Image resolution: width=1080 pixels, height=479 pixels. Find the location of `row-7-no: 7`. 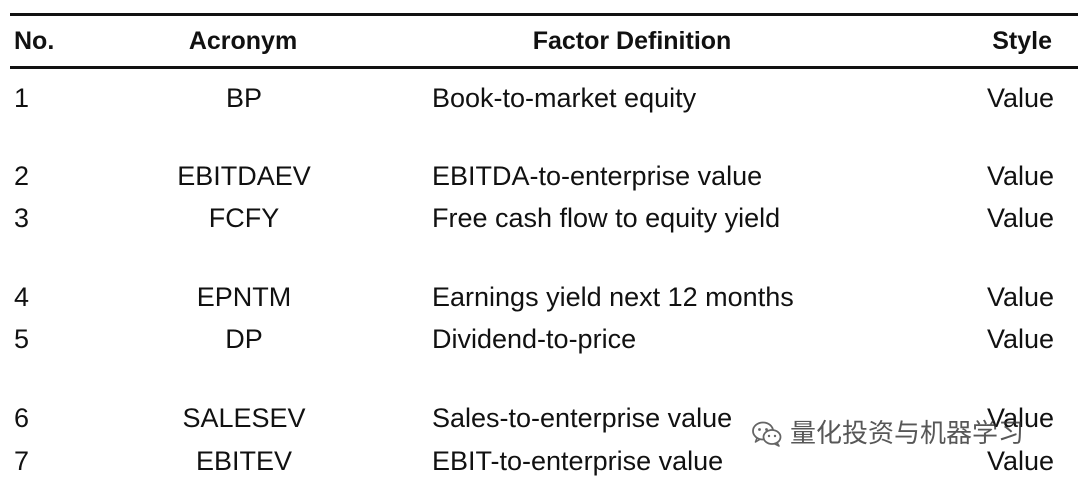

row-7-no: 7 is located at coordinates (22, 461).